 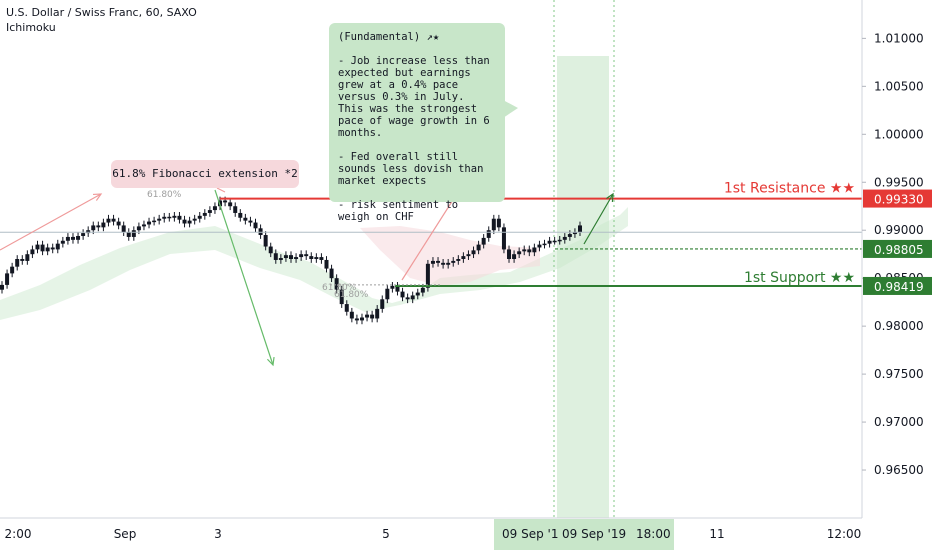 I want to click on resistance-price-tag-bg, so click(x=897, y=198).